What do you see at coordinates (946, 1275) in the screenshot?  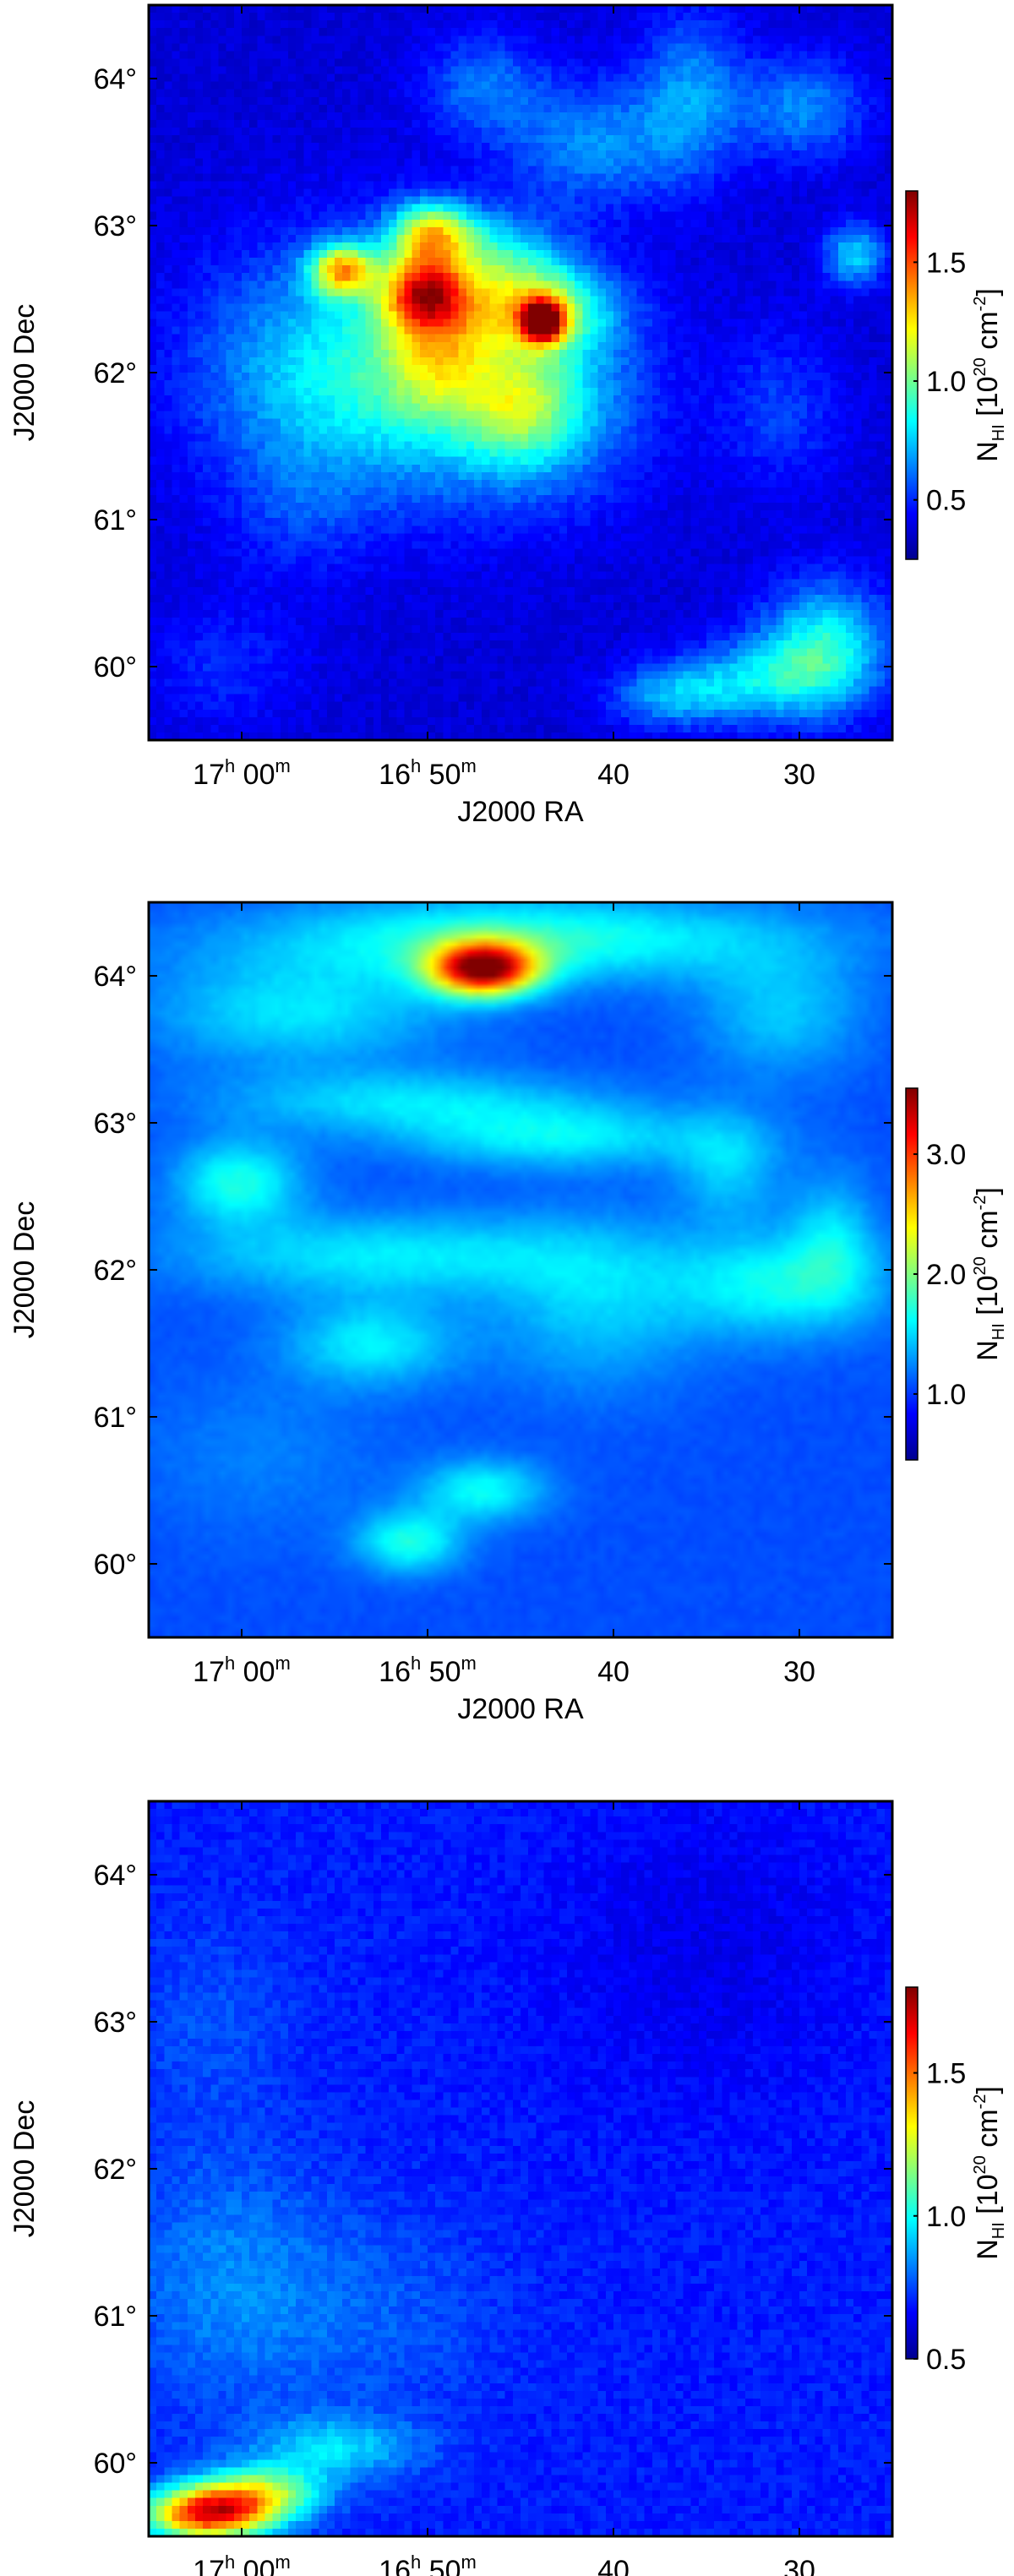 I see `colorbar-tick-label: 2.0` at bounding box center [946, 1275].